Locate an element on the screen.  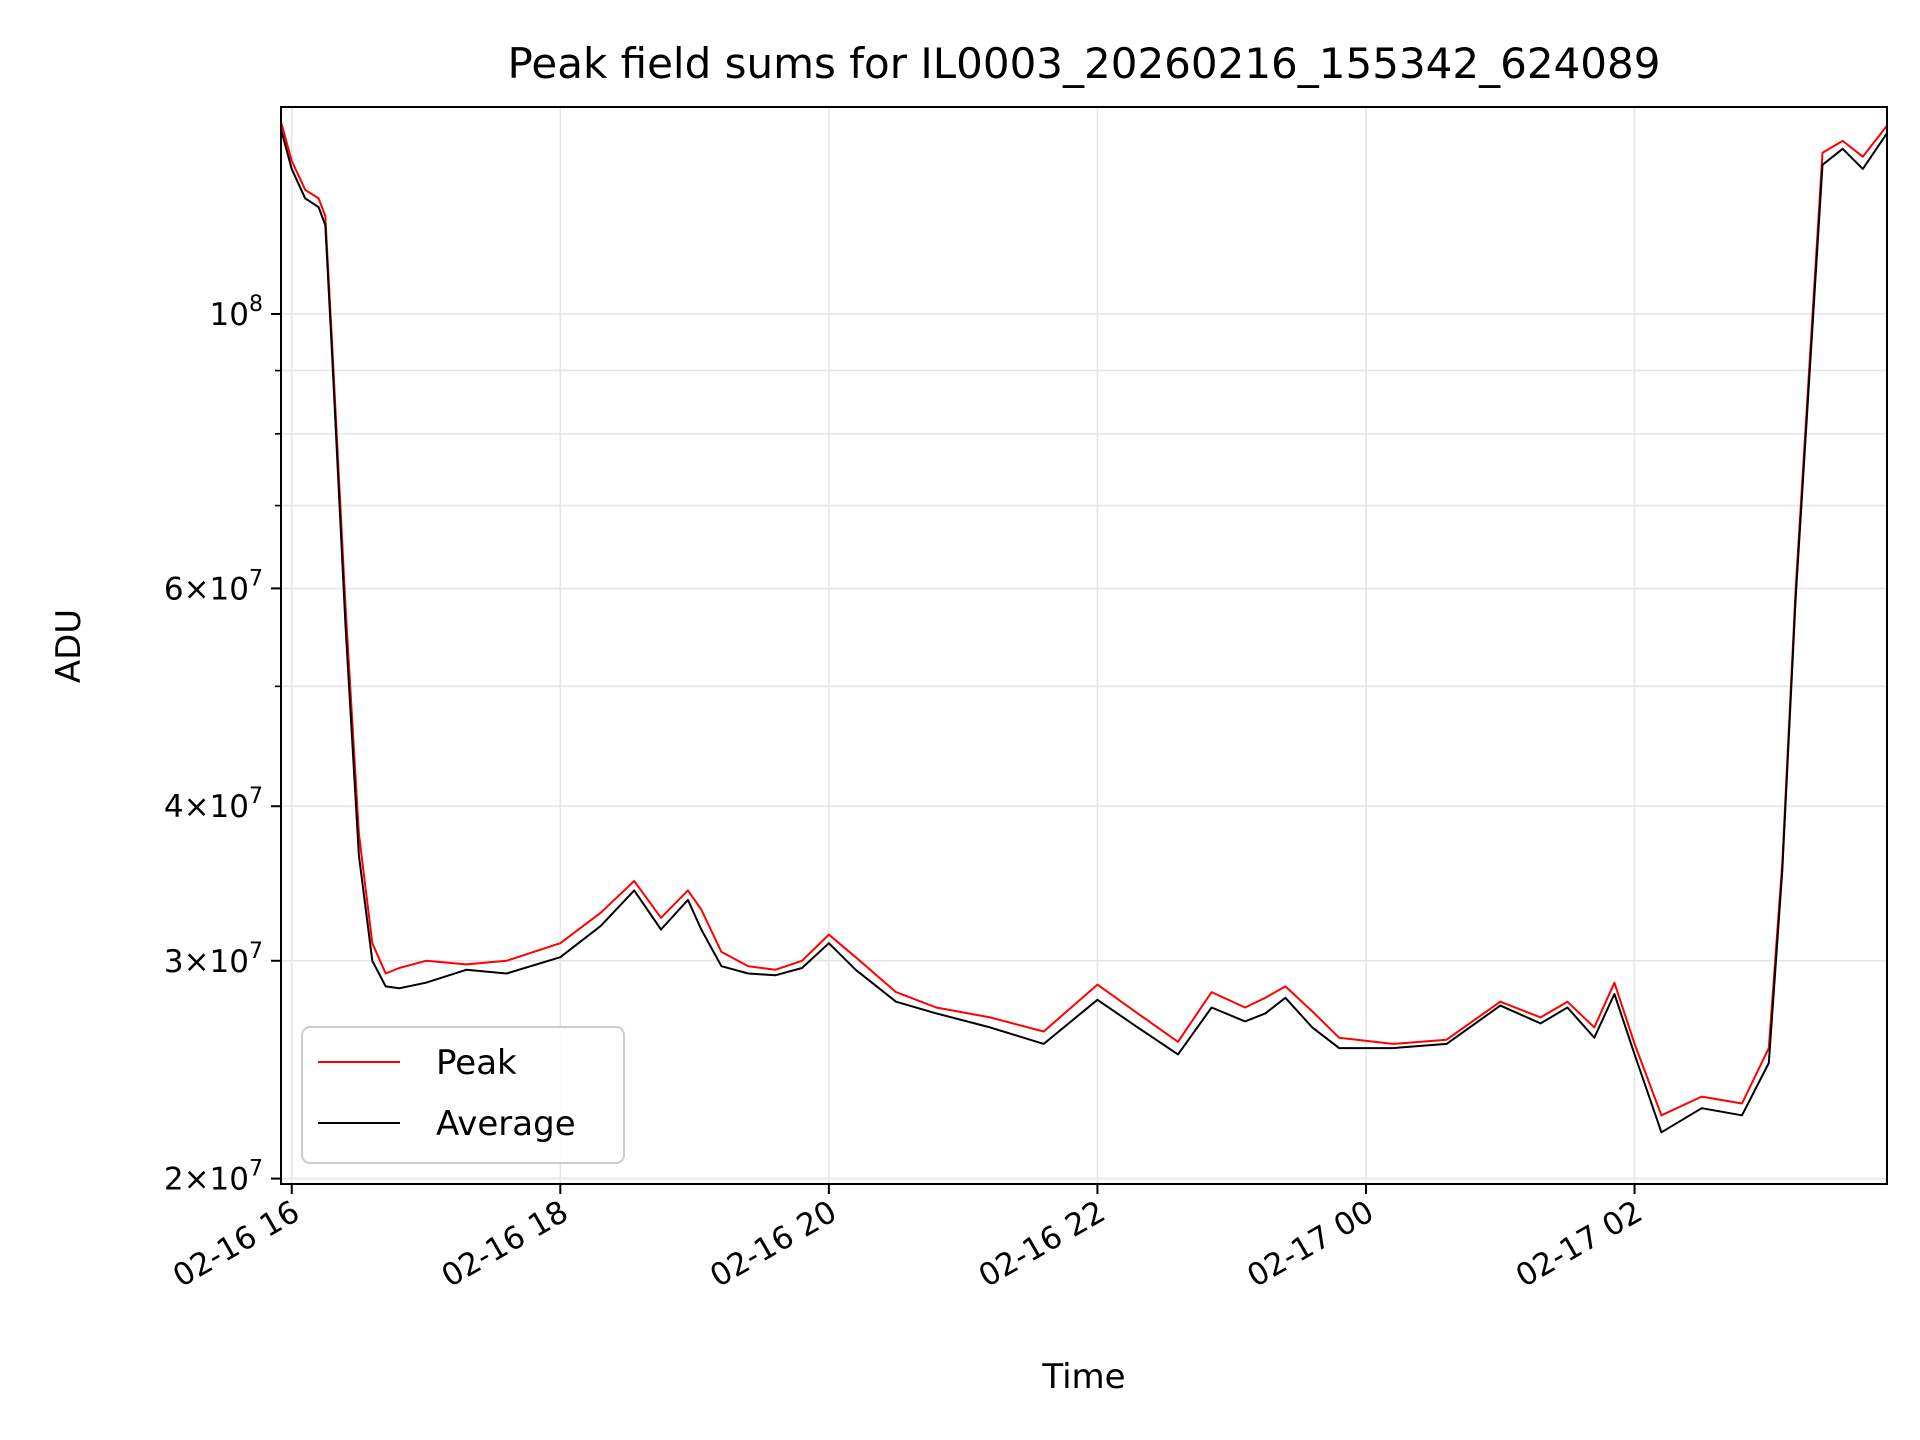
legend-label-average: Average is located at coordinates (506, 1124).